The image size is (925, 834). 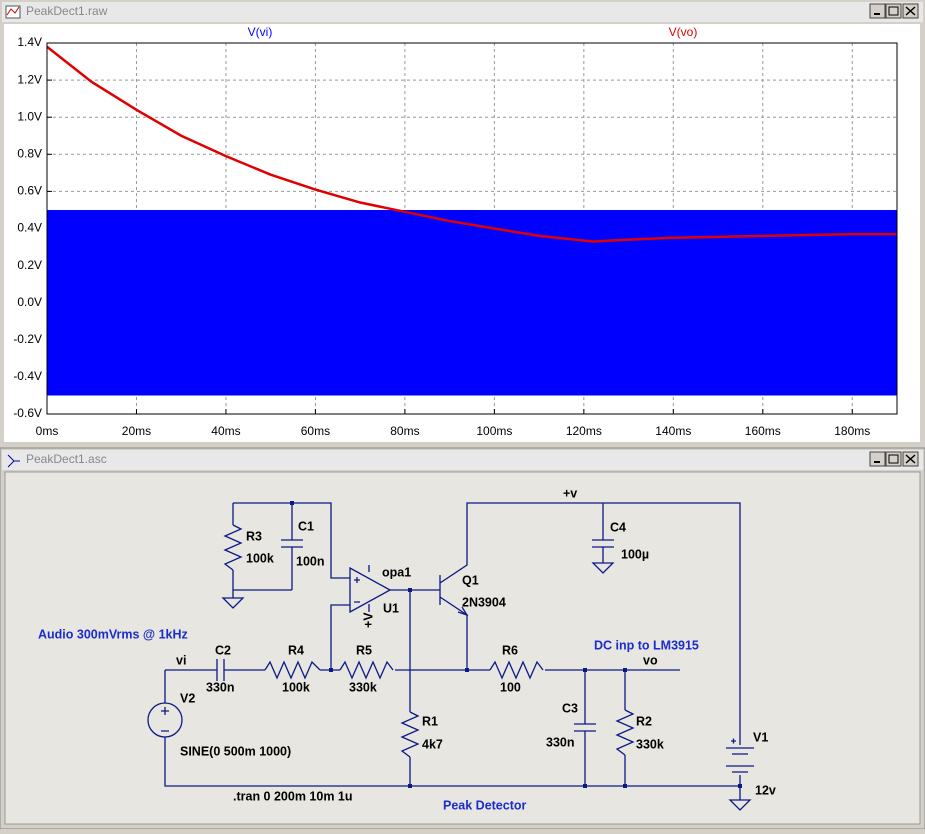 What do you see at coordinates (67, 11) in the screenshot?
I see `window-title: PeakDect1.raw` at bounding box center [67, 11].